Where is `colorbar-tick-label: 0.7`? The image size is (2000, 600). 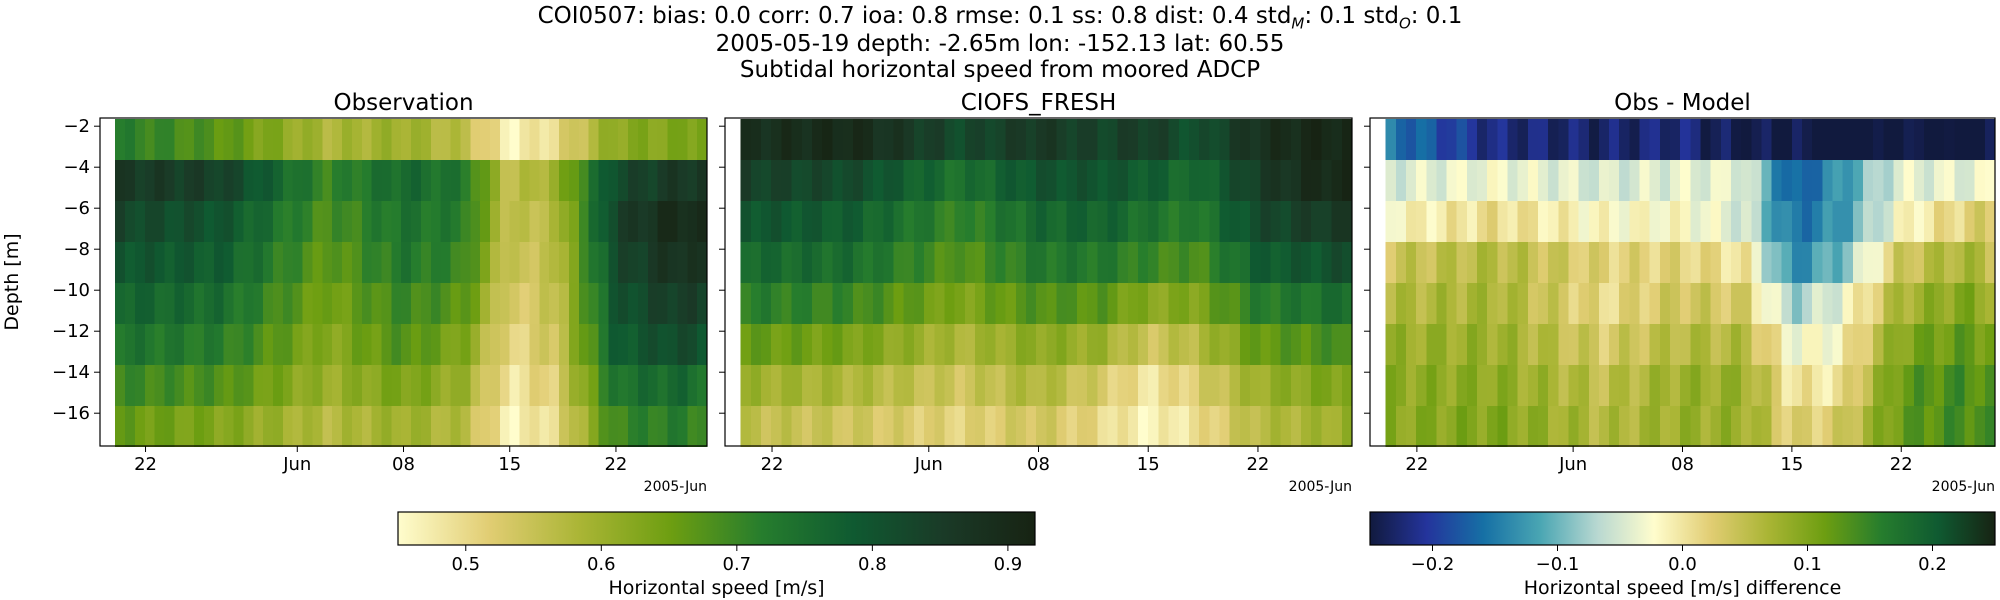
colorbar-tick-label: 0.7 is located at coordinates (737, 564).